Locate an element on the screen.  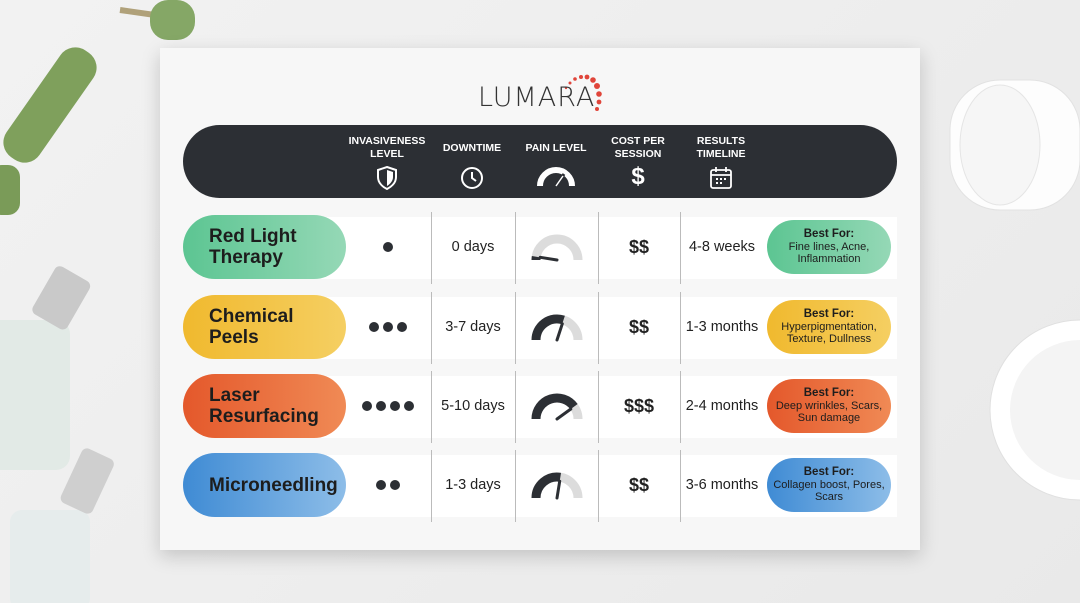
brand-logo: LUMARA is located at coordinates (543, 91).